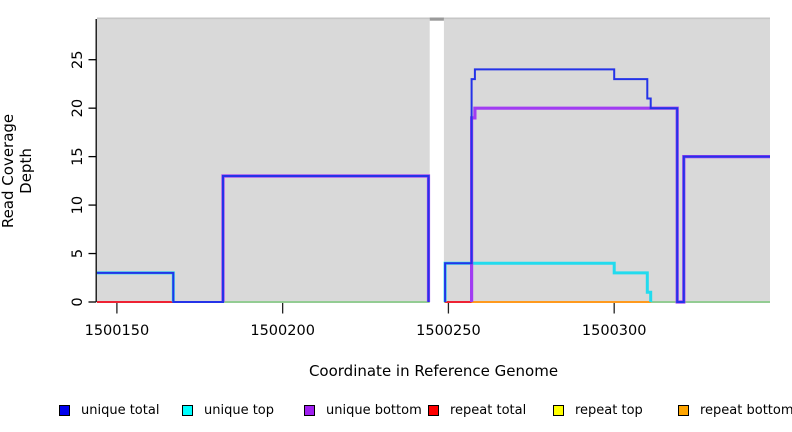  What do you see at coordinates (239, 410) in the screenshot?
I see `legend-label: unique top` at bounding box center [239, 410].